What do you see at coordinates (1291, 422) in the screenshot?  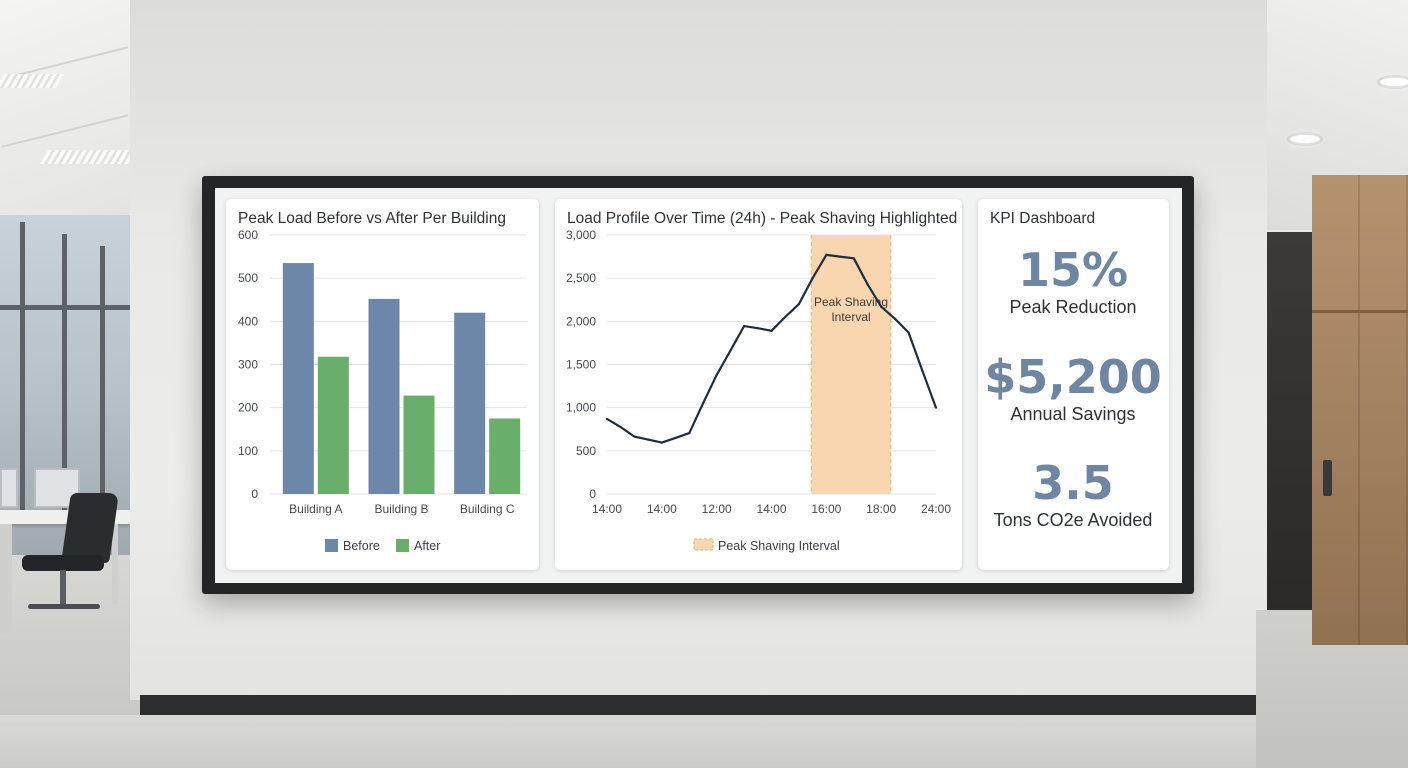 I see `corridor-opening` at bounding box center [1291, 422].